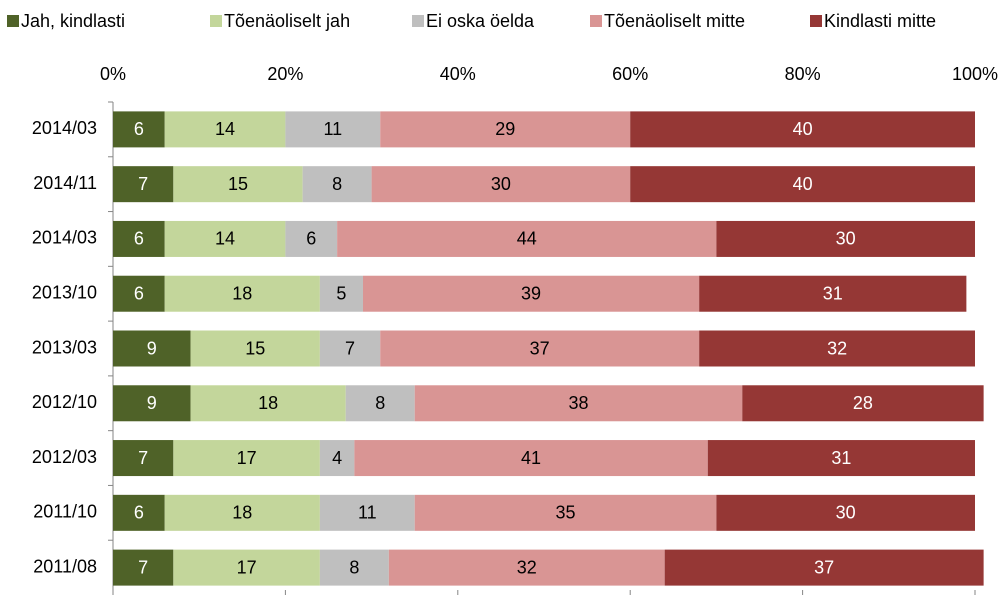 The image size is (1008, 595). I want to click on data-label: 29, so click(505, 129).